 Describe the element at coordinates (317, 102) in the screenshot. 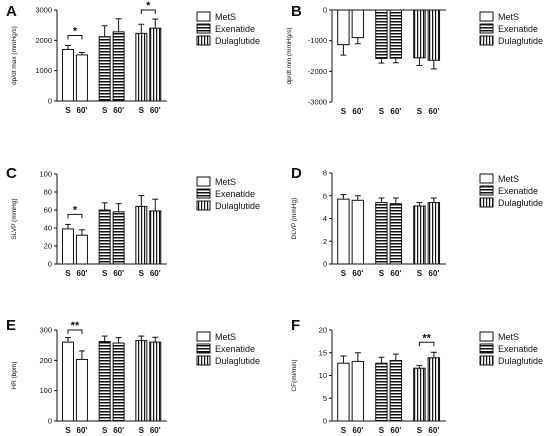

I see `y-tick-label: -3000` at that location.